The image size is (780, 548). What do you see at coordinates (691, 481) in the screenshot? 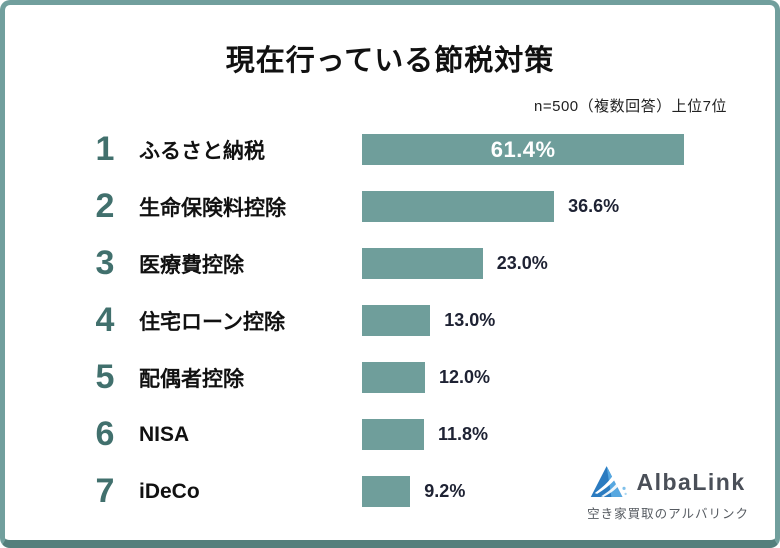
I see `albalink-logo-text: AlbaLink` at bounding box center [691, 481].